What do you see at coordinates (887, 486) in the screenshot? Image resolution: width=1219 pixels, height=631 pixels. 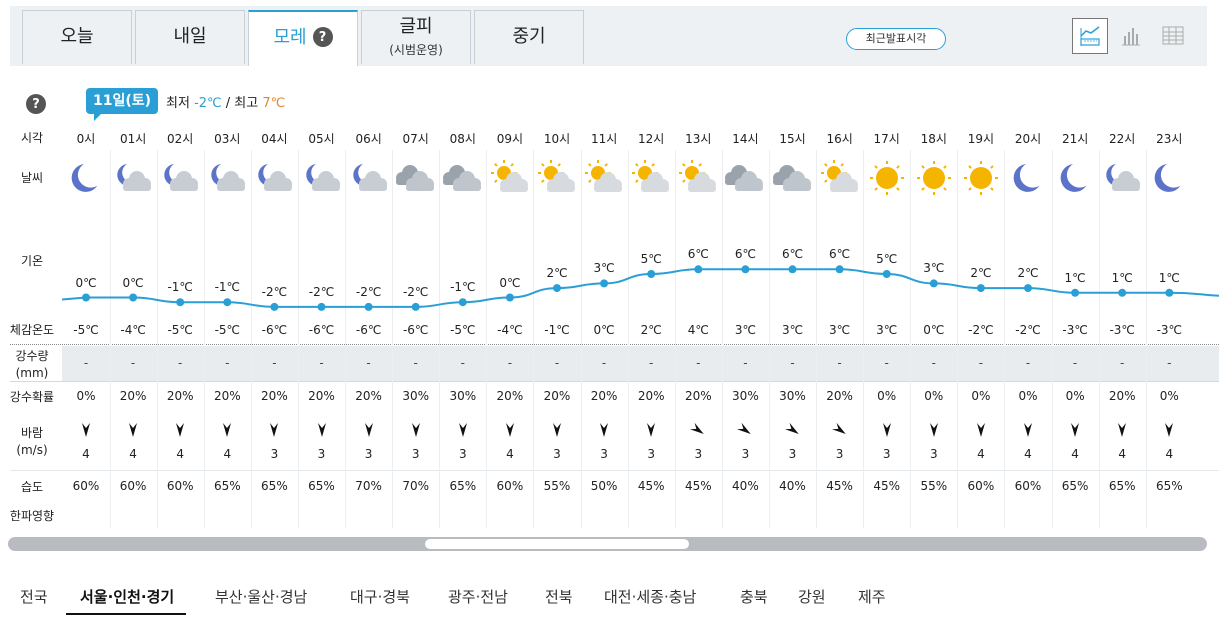 I see `humidity: 45%` at bounding box center [887, 486].